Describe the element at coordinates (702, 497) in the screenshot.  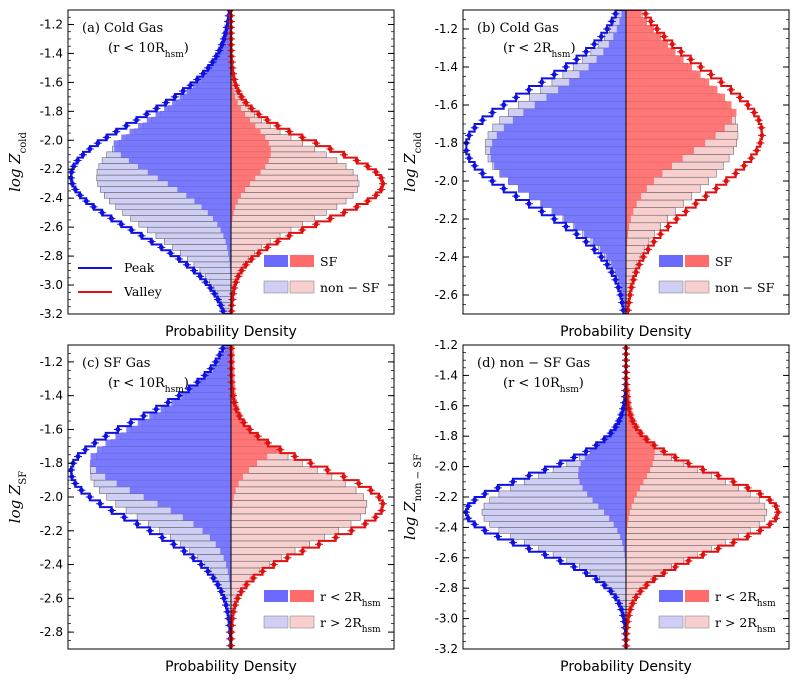
I see `valley-line` at that location.